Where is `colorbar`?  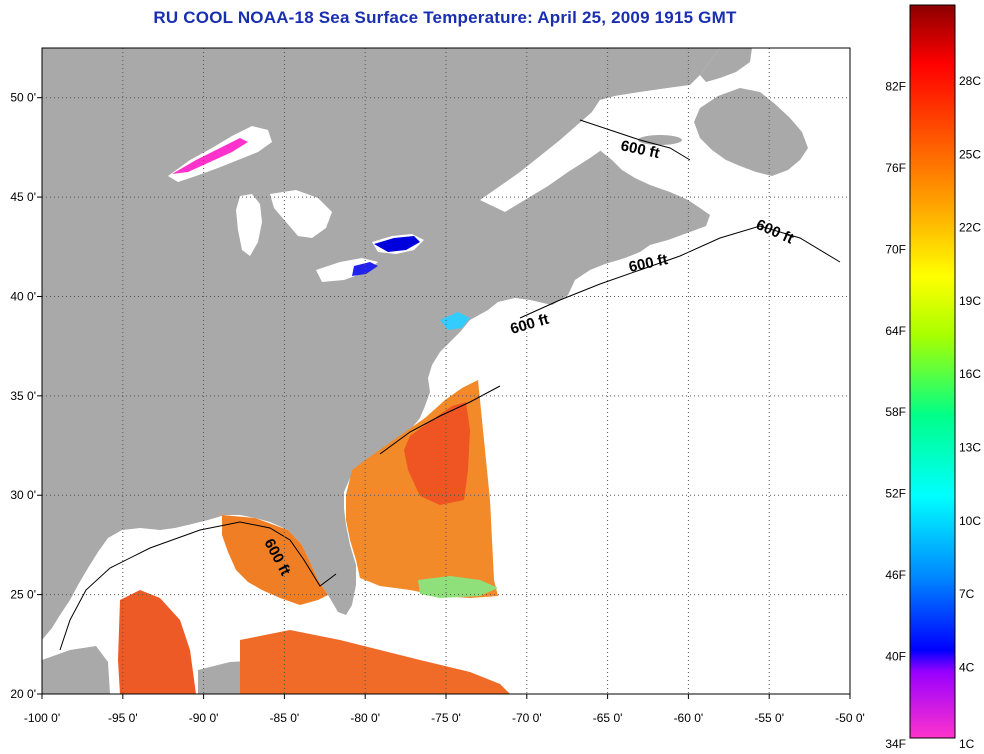
colorbar is located at coordinates (932, 371).